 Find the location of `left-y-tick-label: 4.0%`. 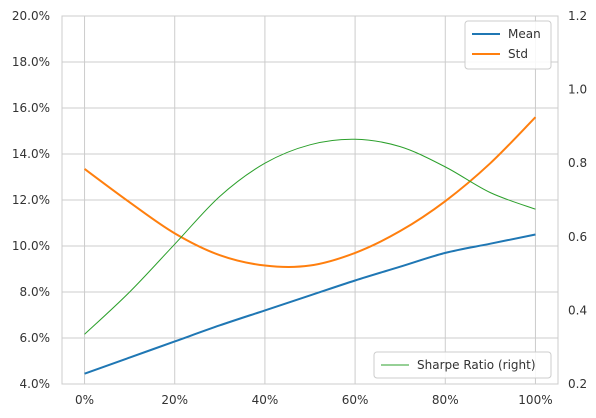

left-y-tick-label: 4.0% is located at coordinates (35, 384).